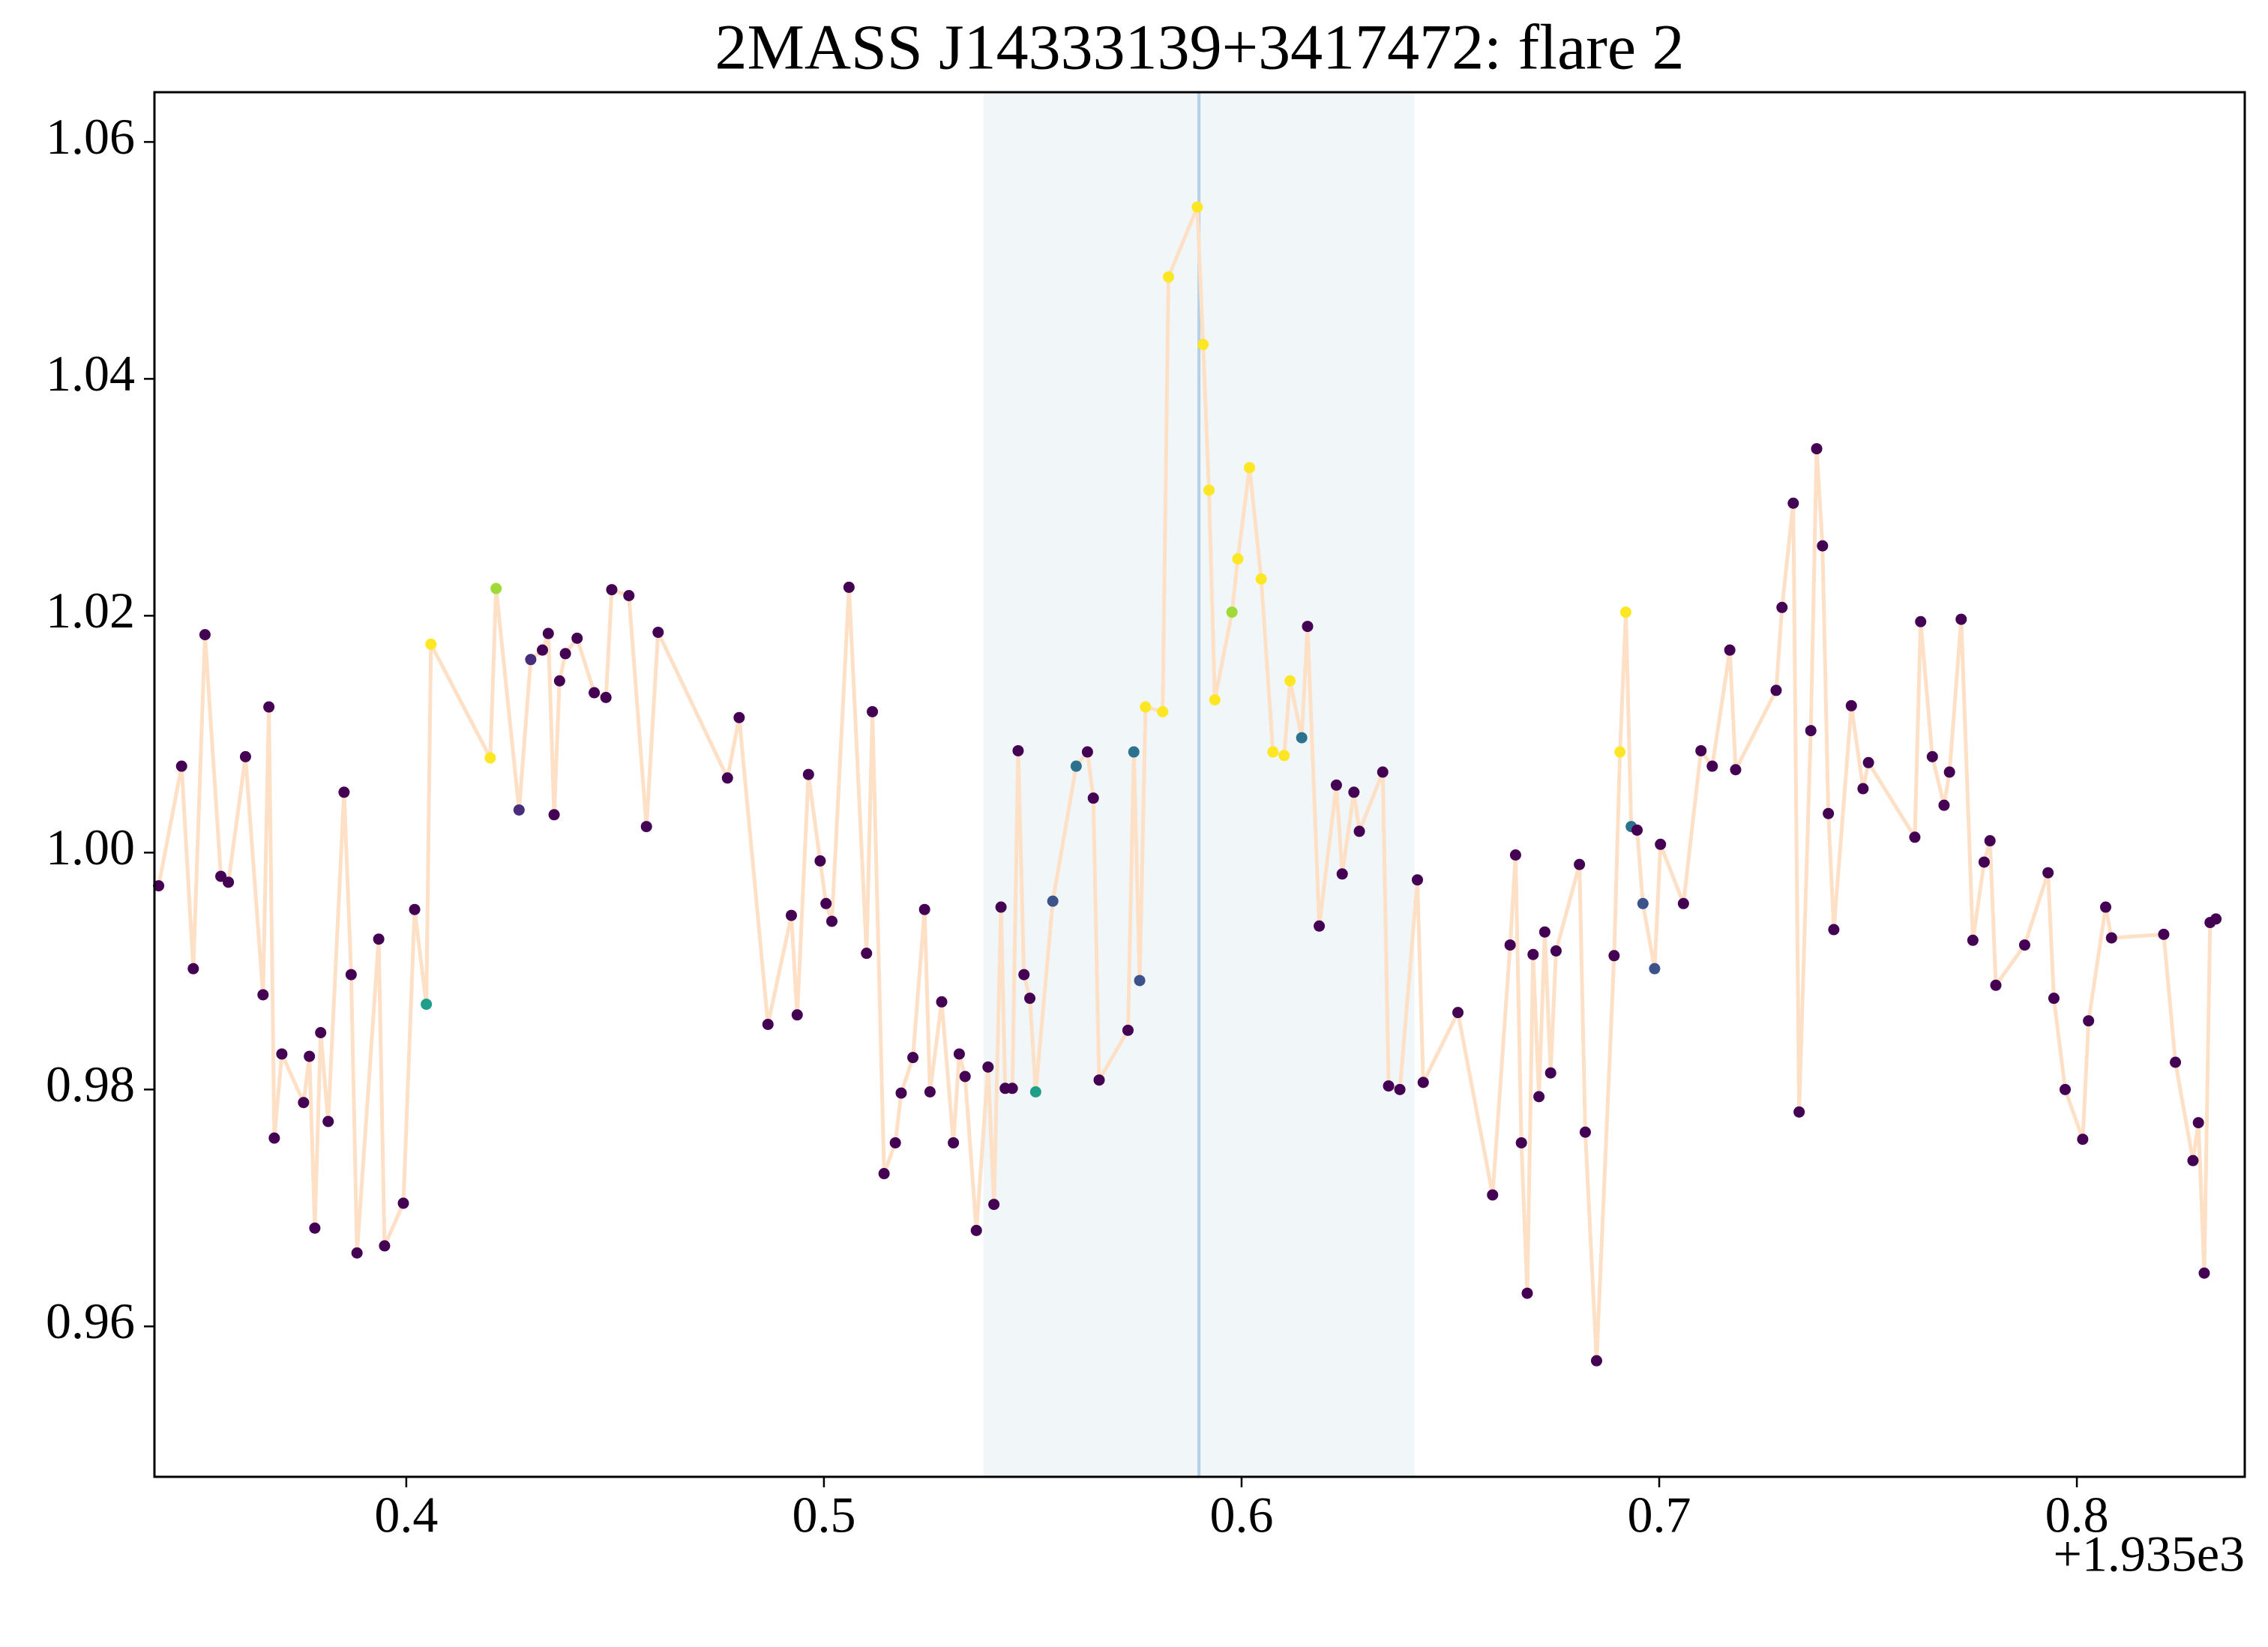 The image size is (2268, 1647). I want to click on chart-title: 2MASS J14333139+3417472: flare 2, so click(1199, 47).